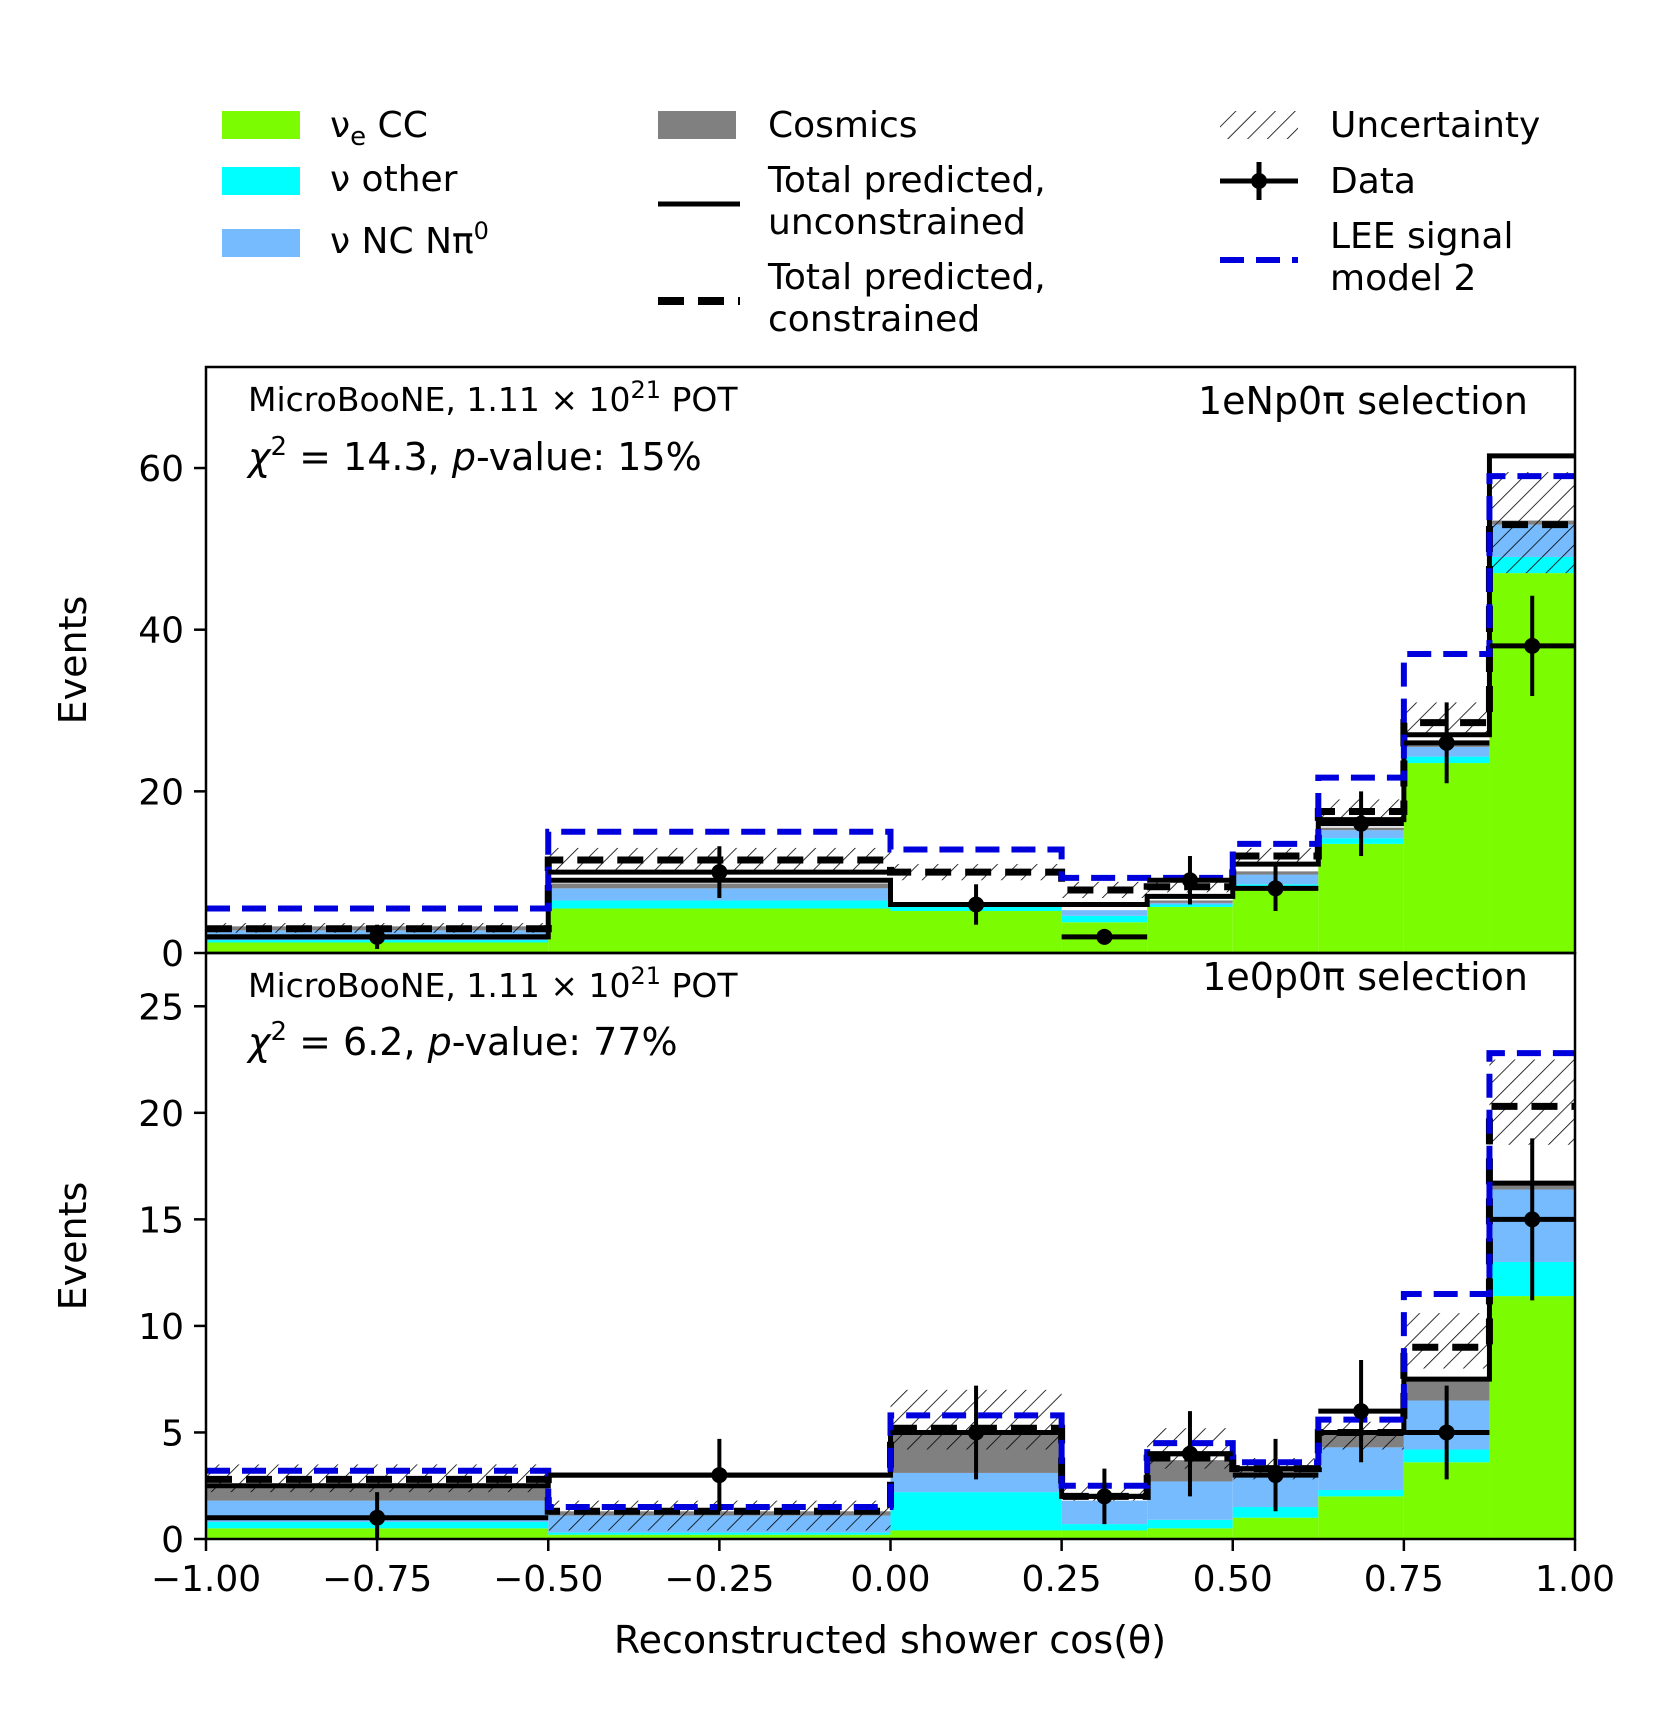  What do you see at coordinates (874, 319) in the screenshot?
I see `legend-label-constrained-2: constrained` at bounding box center [874, 319].